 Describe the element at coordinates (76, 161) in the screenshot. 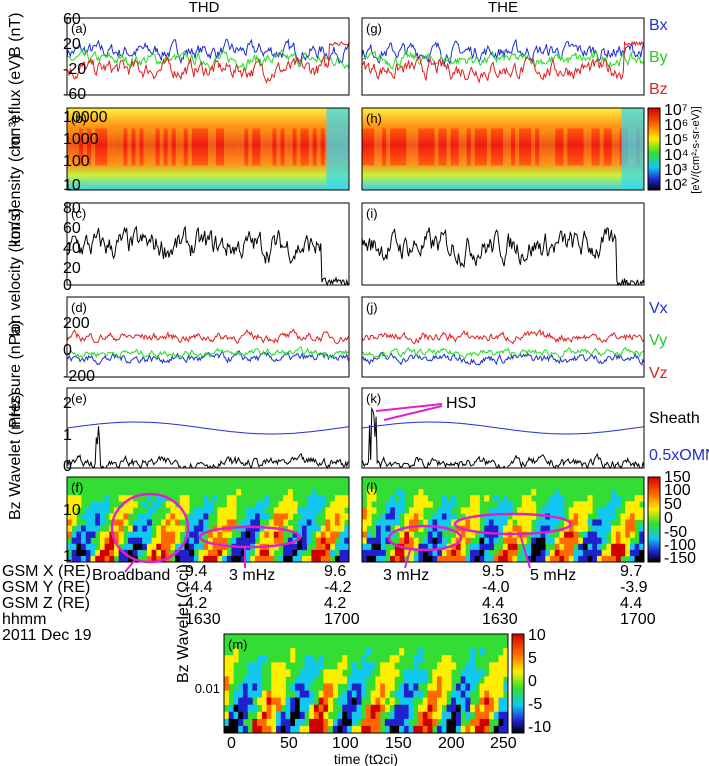

I see `tick-b-2: 100` at that location.